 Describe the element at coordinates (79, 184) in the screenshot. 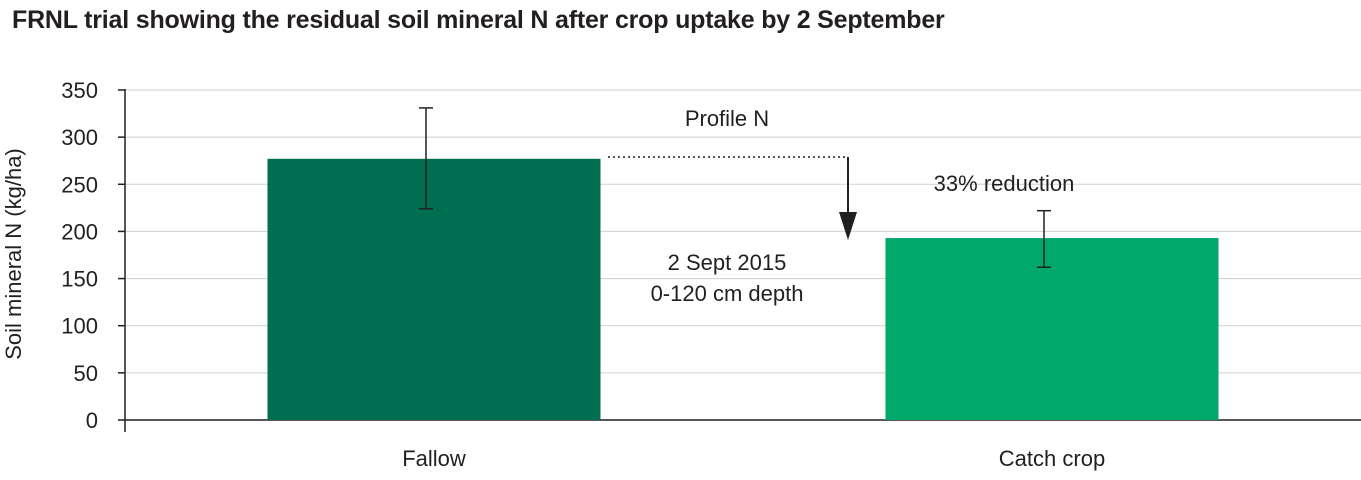

I see `y-tick-label: 250` at that location.